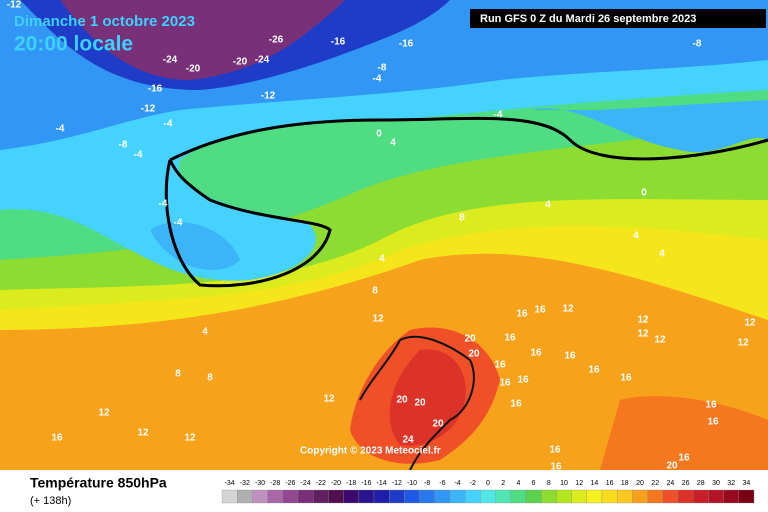  What do you see at coordinates (230, 483) in the screenshot?
I see `colorbar-tick-label: -34` at bounding box center [230, 483].